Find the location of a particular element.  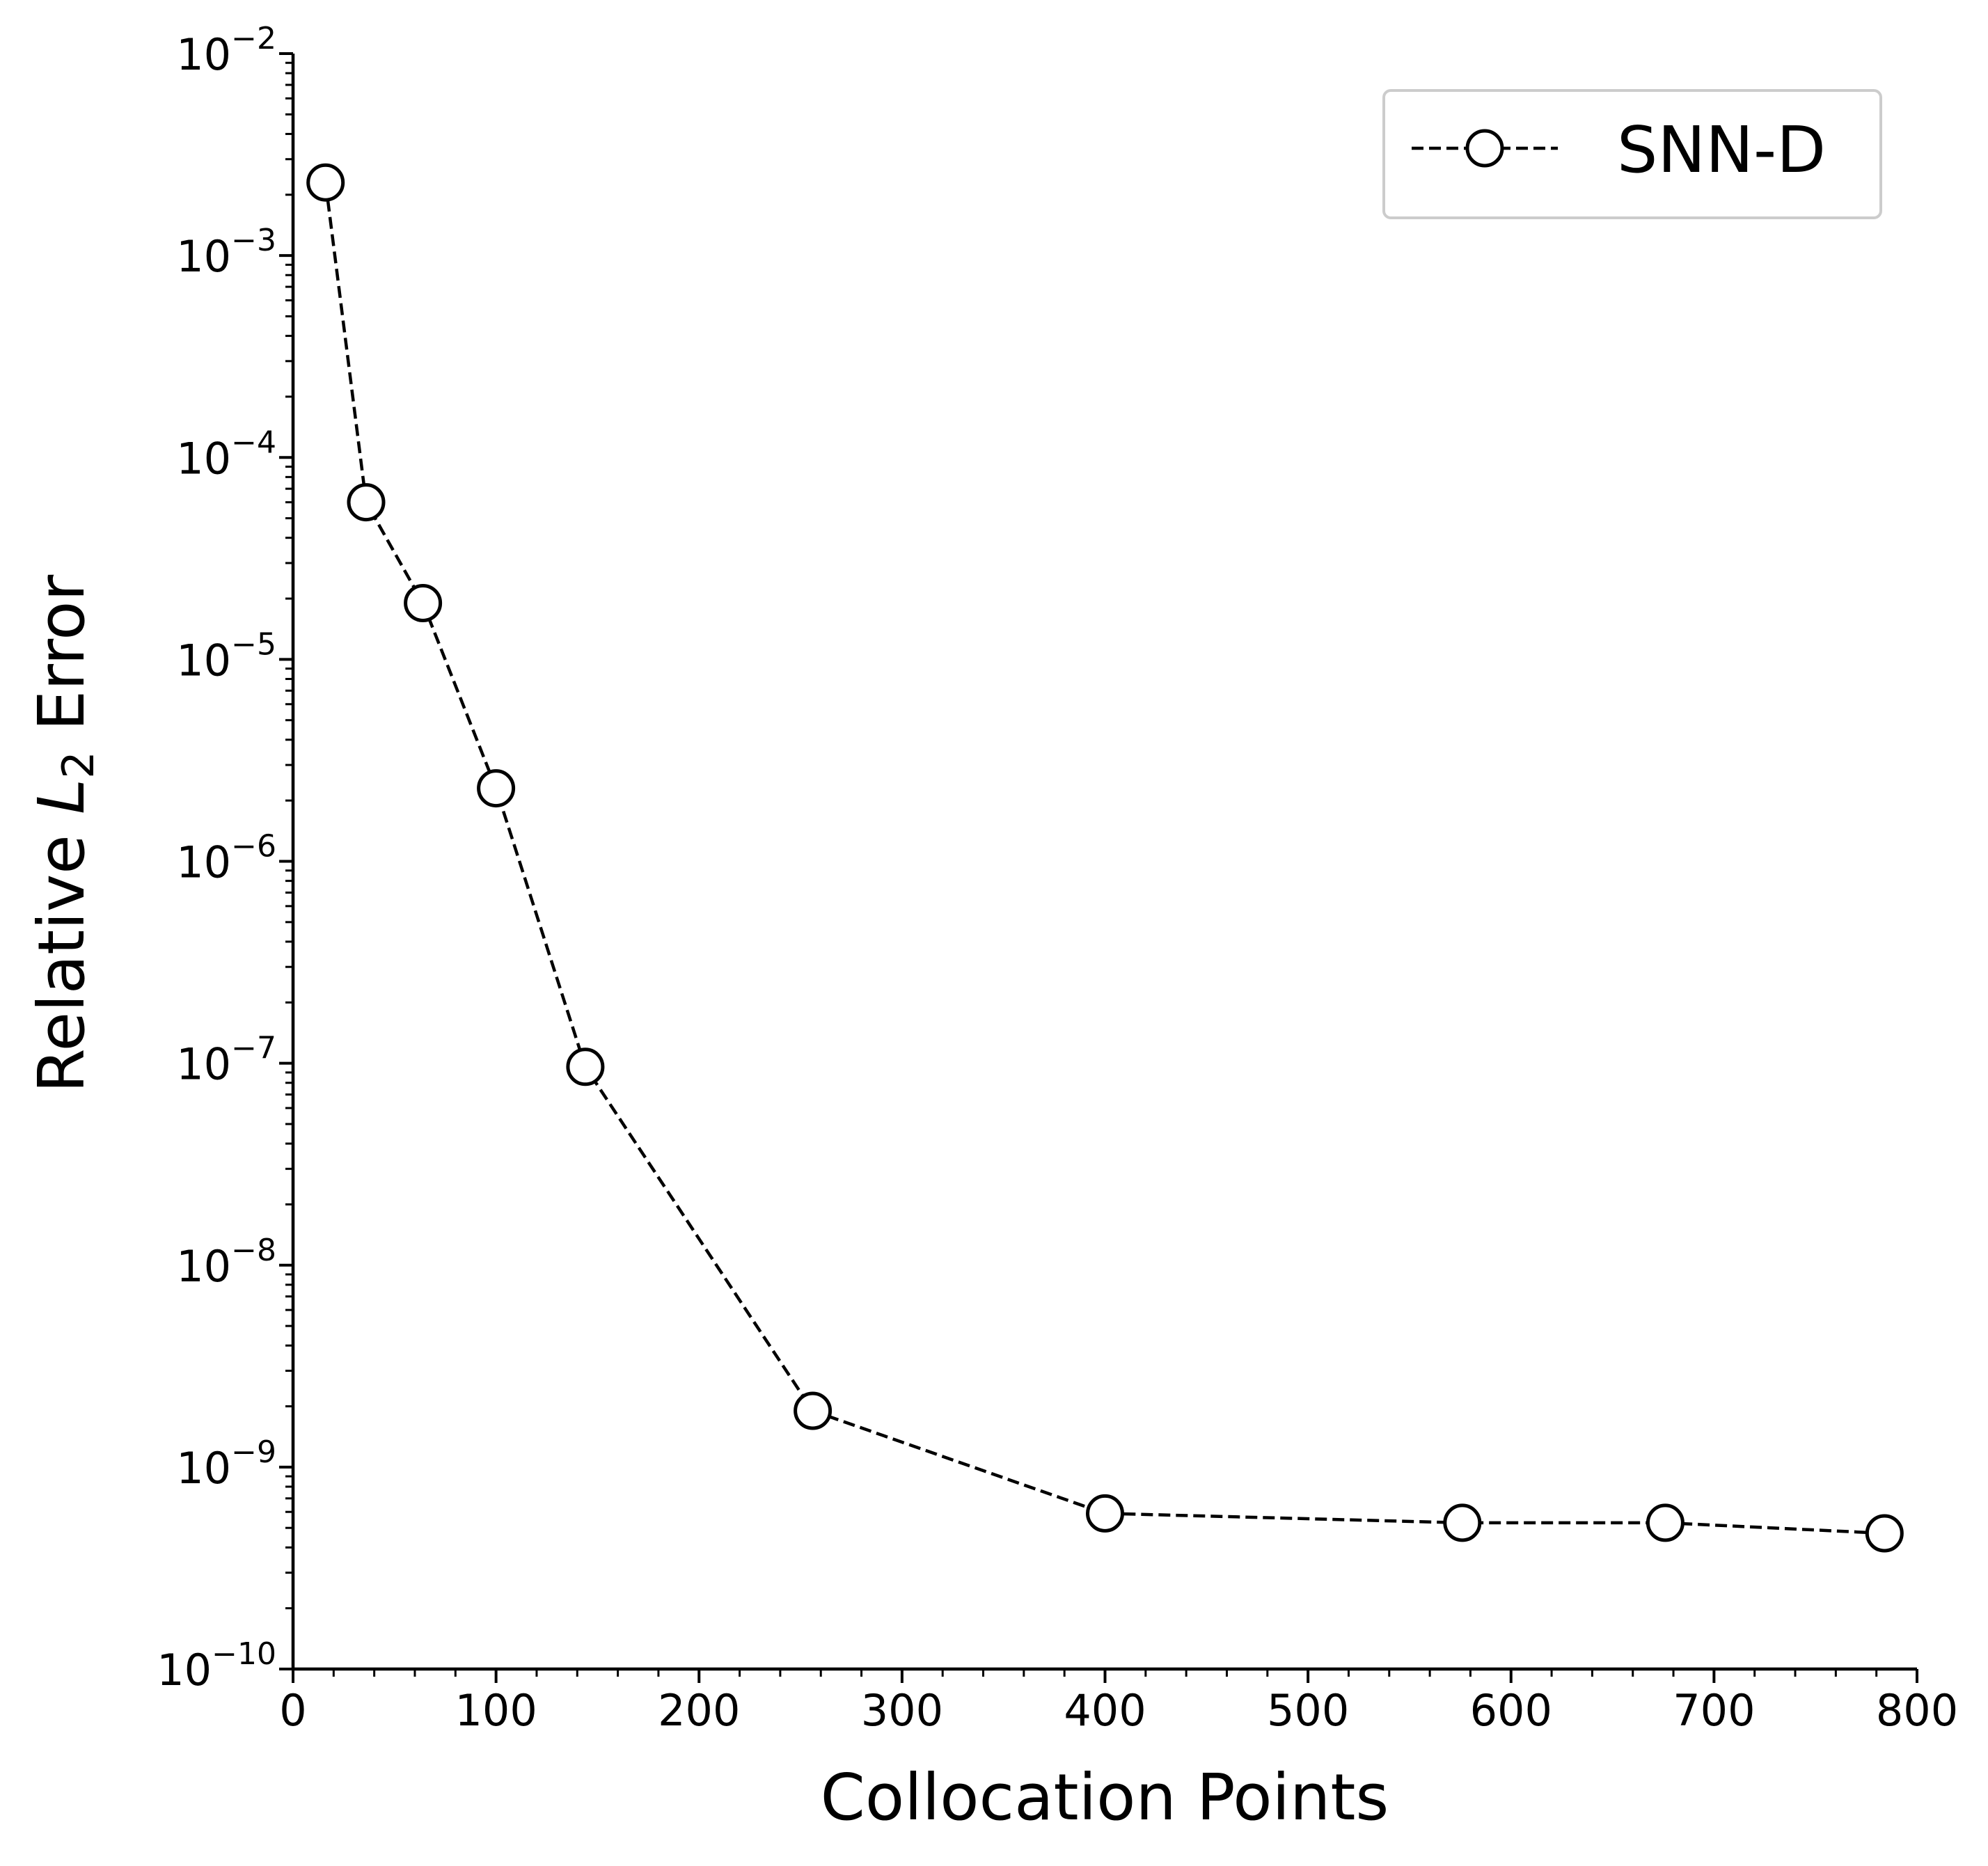

y-axis-label-suffix: Error is located at coordinates (61, 664).